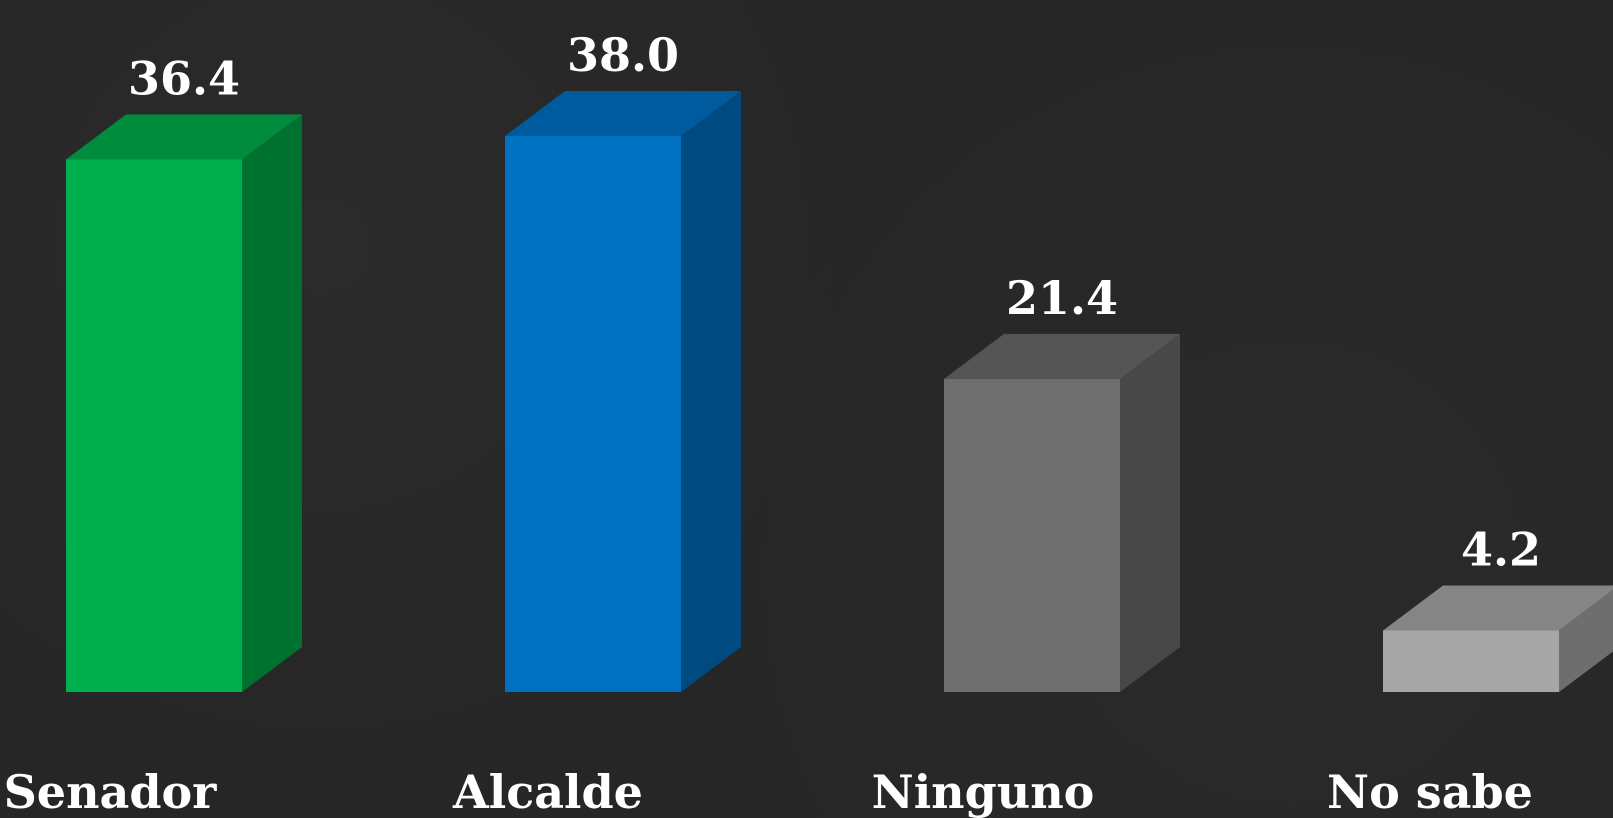  I want to click on category-label: Senador, so click(111, 791).